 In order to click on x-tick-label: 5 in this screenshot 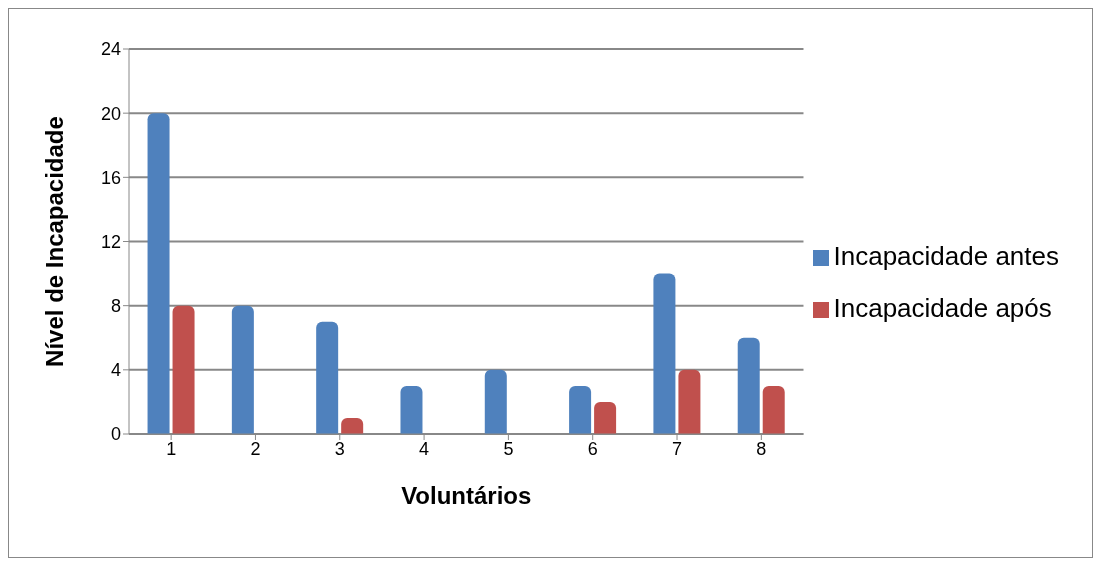, I will do `click(508, 448)`.